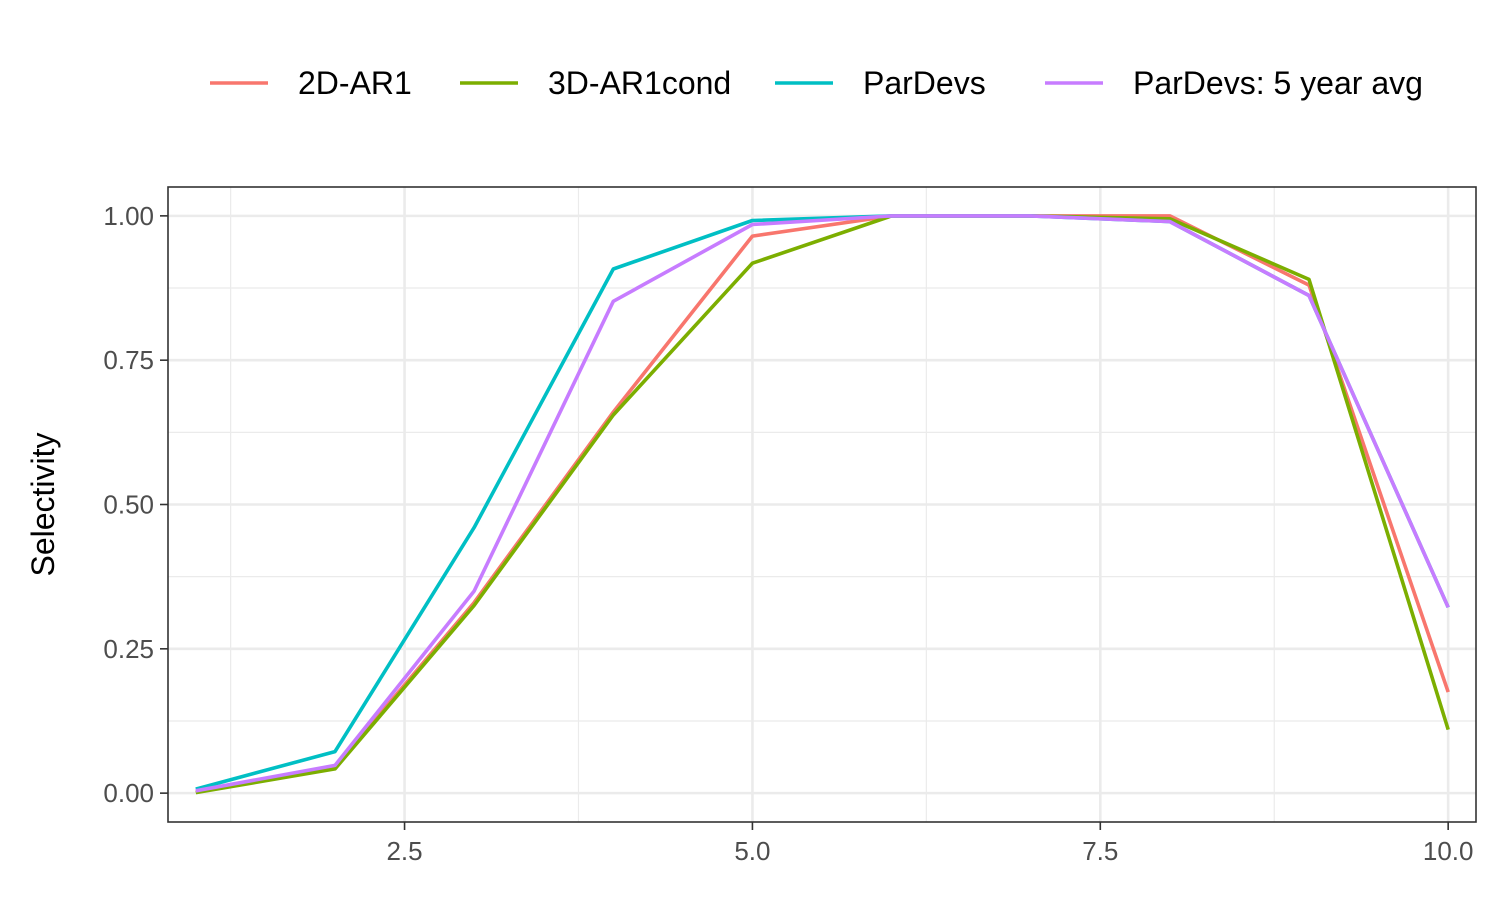 Image resolution: width=1500 pixels, height=900 pixels. Describe the element at coordinates (128, 360) in the screenshot. I see `y-tick-label: 0.75` at that location.